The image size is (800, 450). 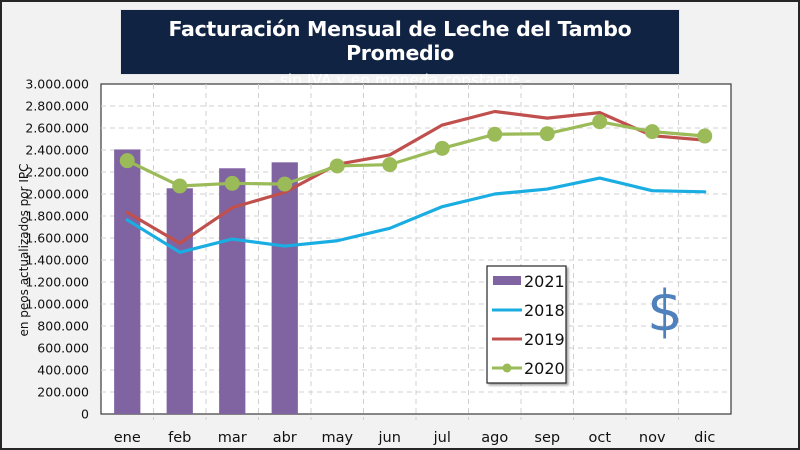 I want to click on x-tick-label: oct, so click(x=599, y=438).